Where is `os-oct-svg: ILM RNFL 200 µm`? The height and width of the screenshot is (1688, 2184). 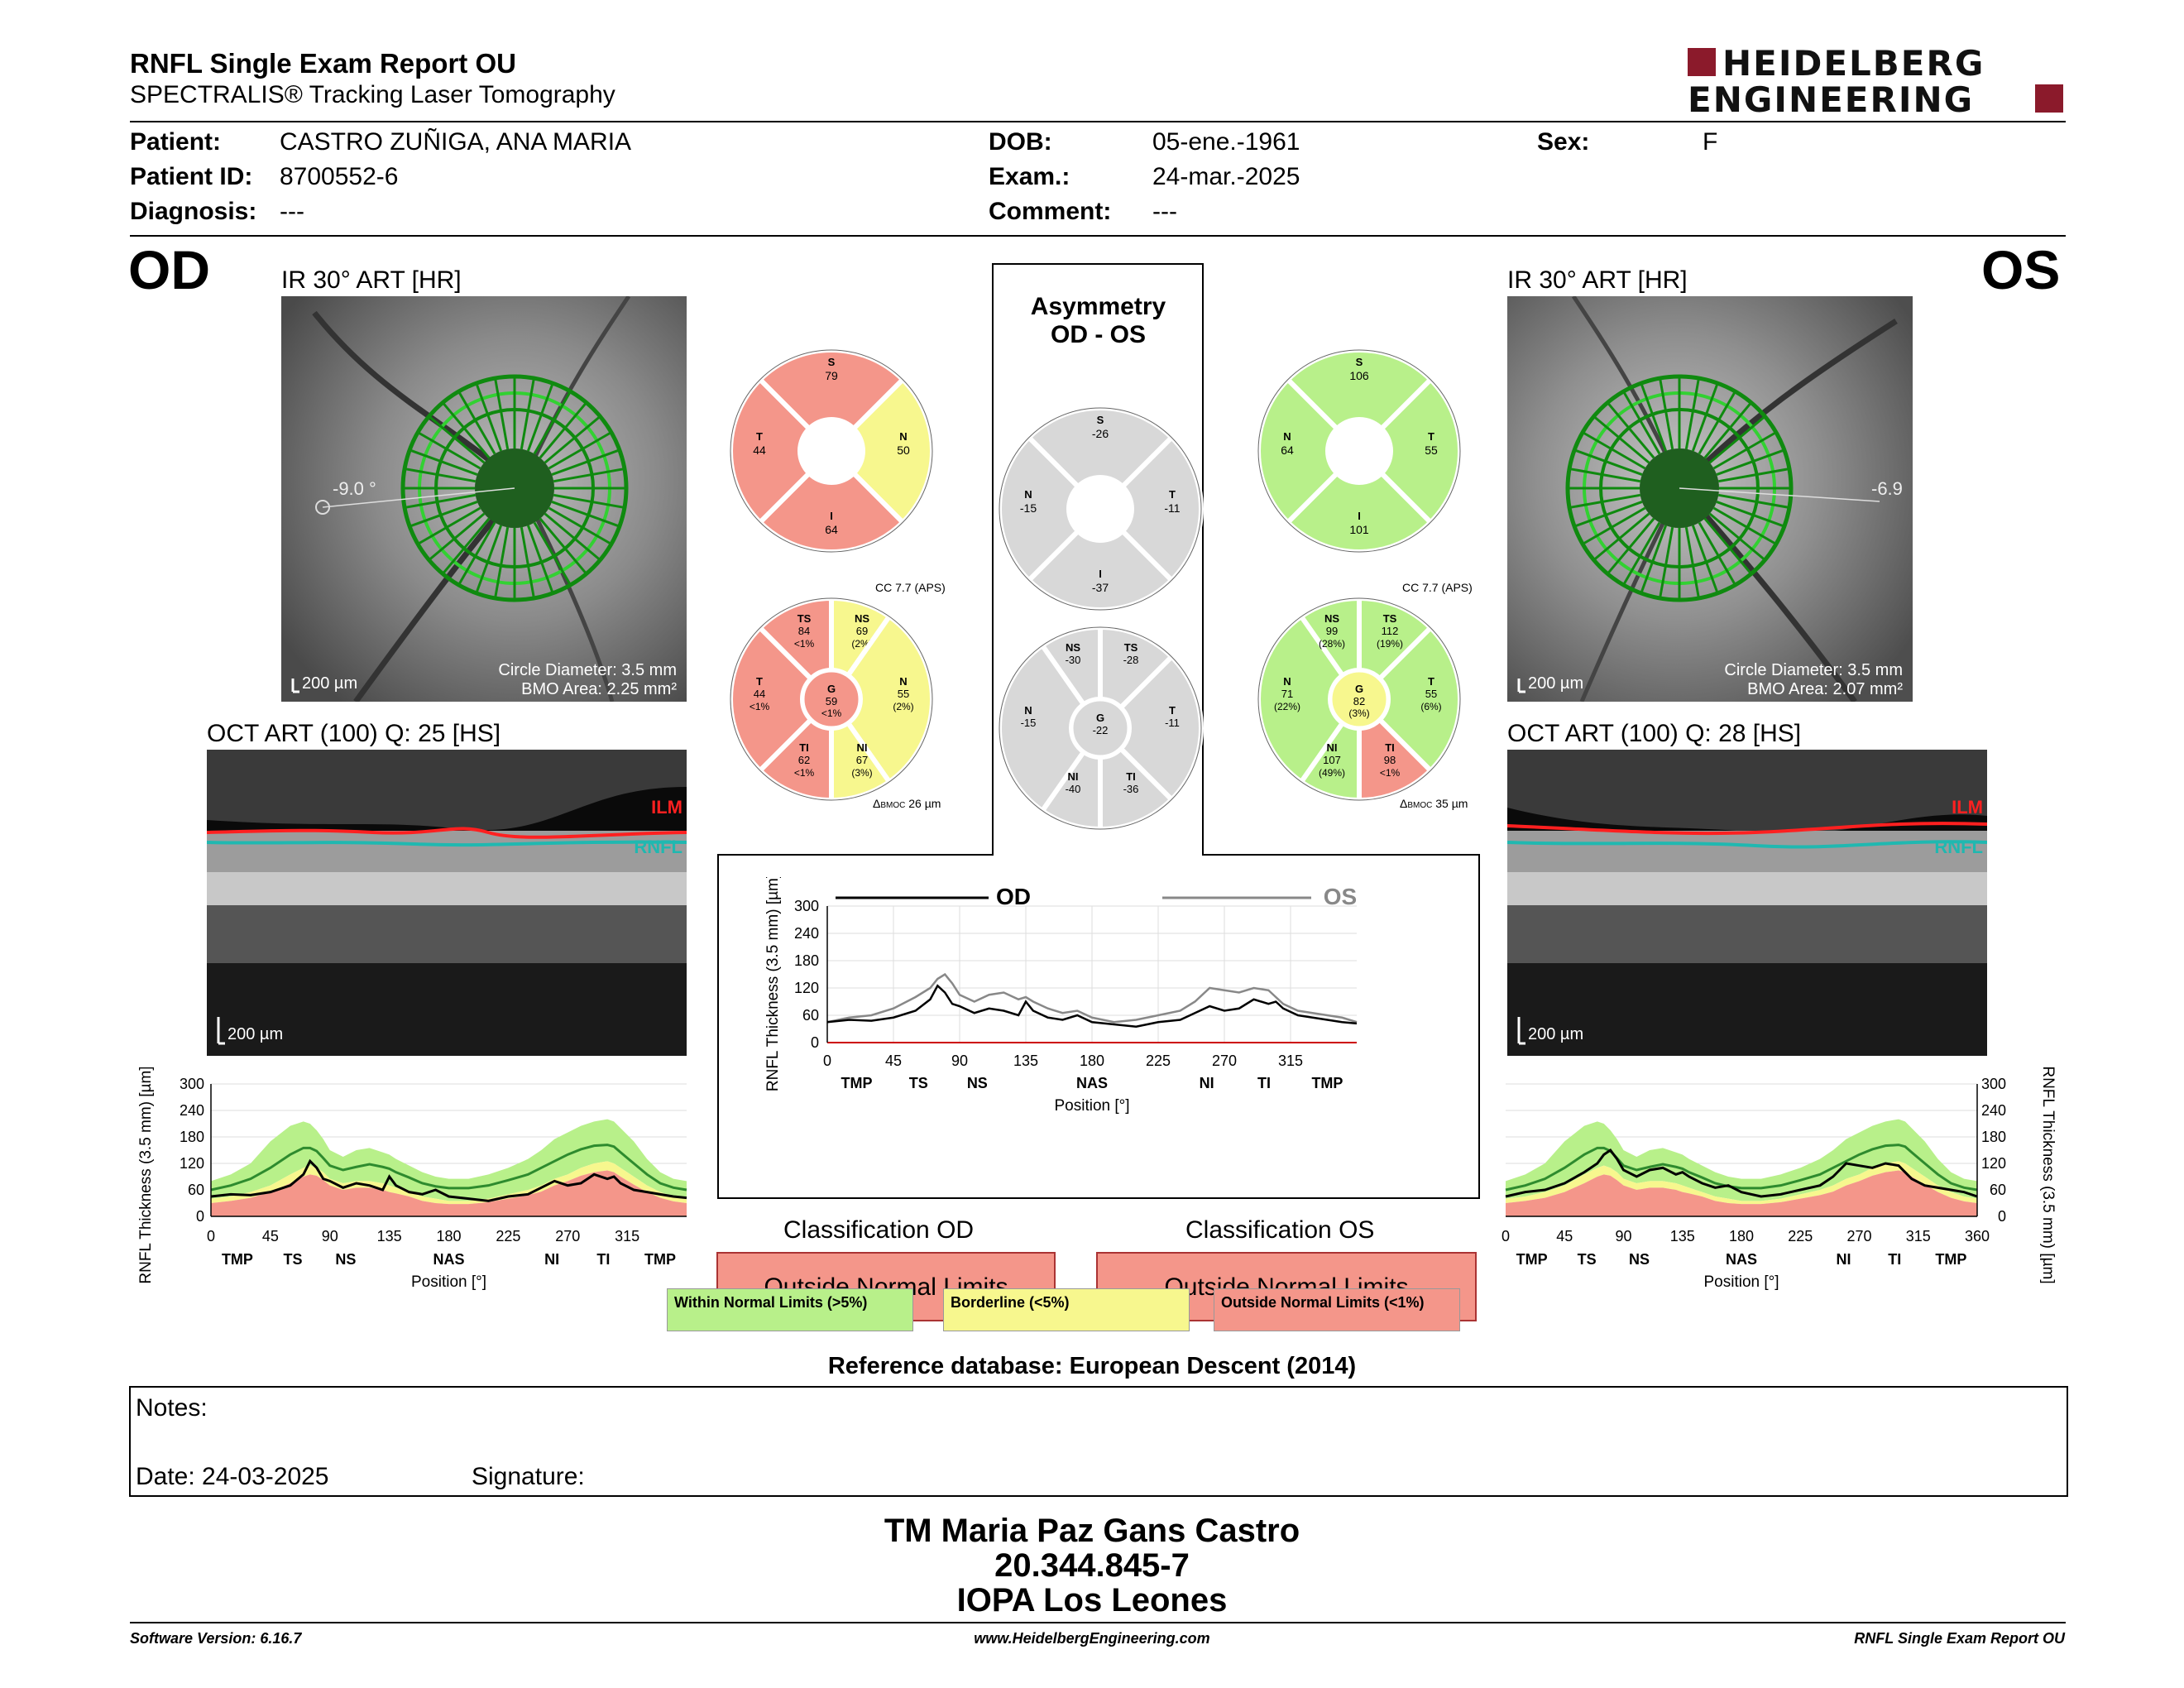
os-oct-svg: ILM RNFL 200 µm is located at coordinates (1747, 903).